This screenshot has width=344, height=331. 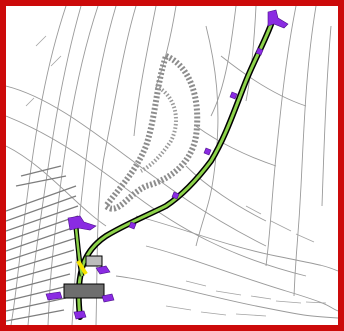 What do you see at coordinates (159, 128) in the screenshot?
I see `hill-core` at bounding box center [159, 128].